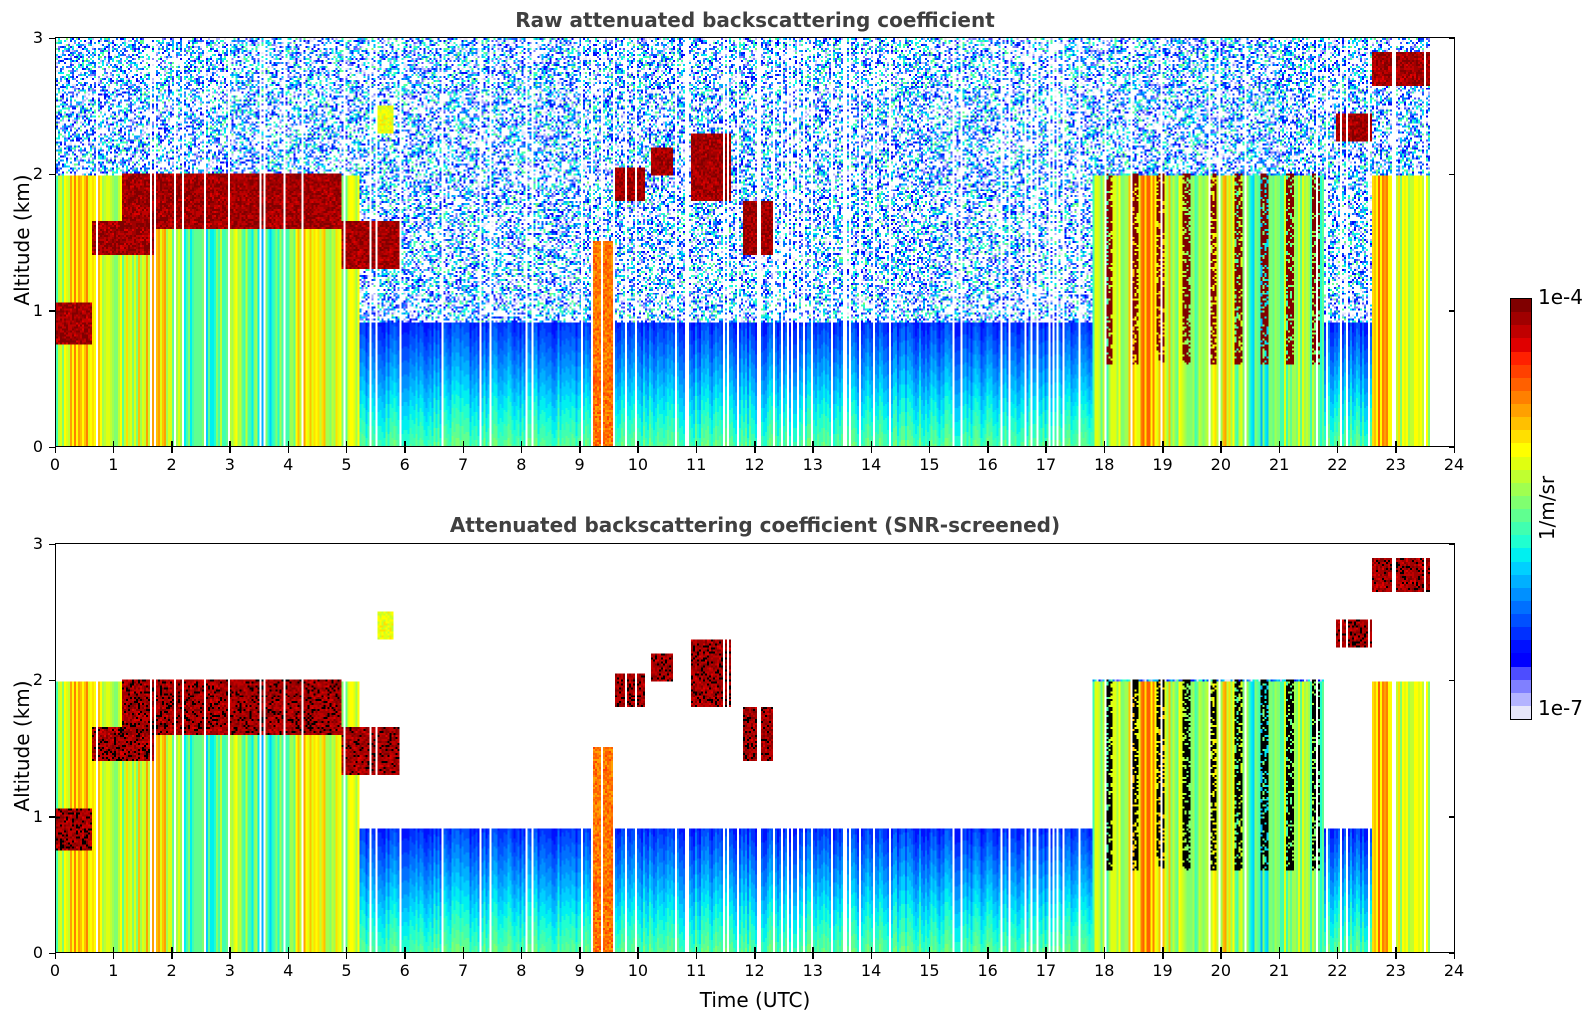 This screenshot has width=1595, height=1020. What do you see at coordinates (113, 970) in the screenshot?
I see `bottom-panel-x-tick-label: 1` at bounding box center [113, 970].